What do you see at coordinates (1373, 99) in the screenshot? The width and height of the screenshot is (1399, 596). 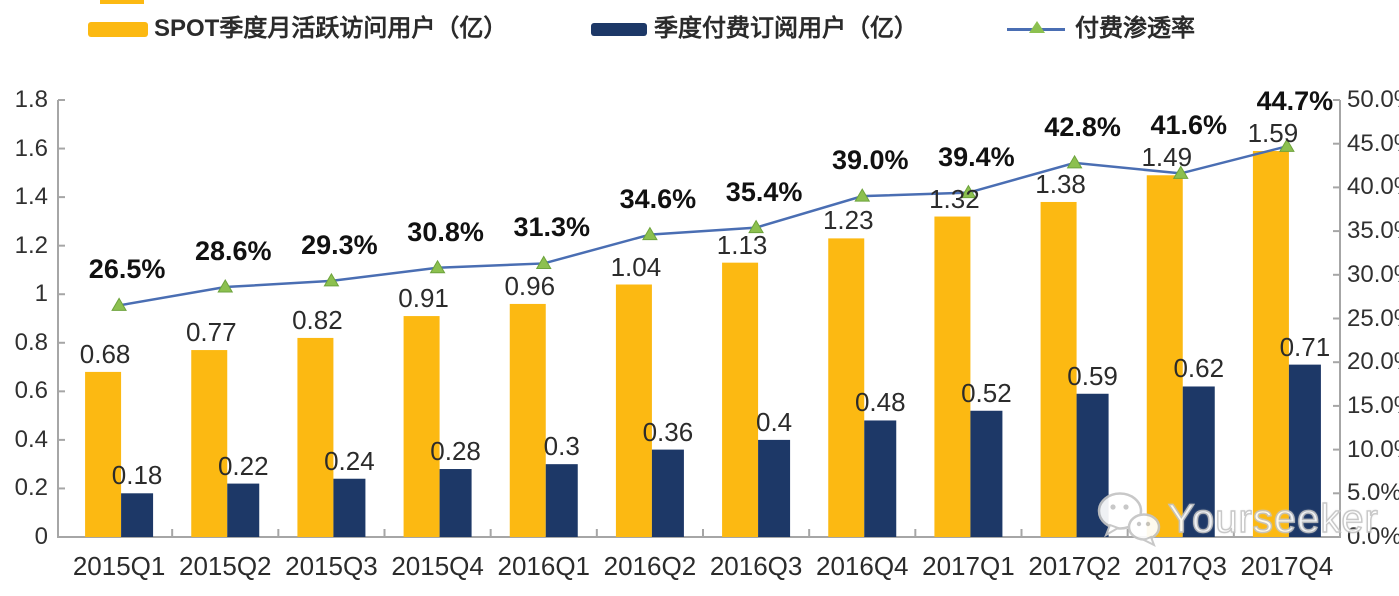 I see `right-axis-label: 50.0%` at bounding box center [1373, 99].